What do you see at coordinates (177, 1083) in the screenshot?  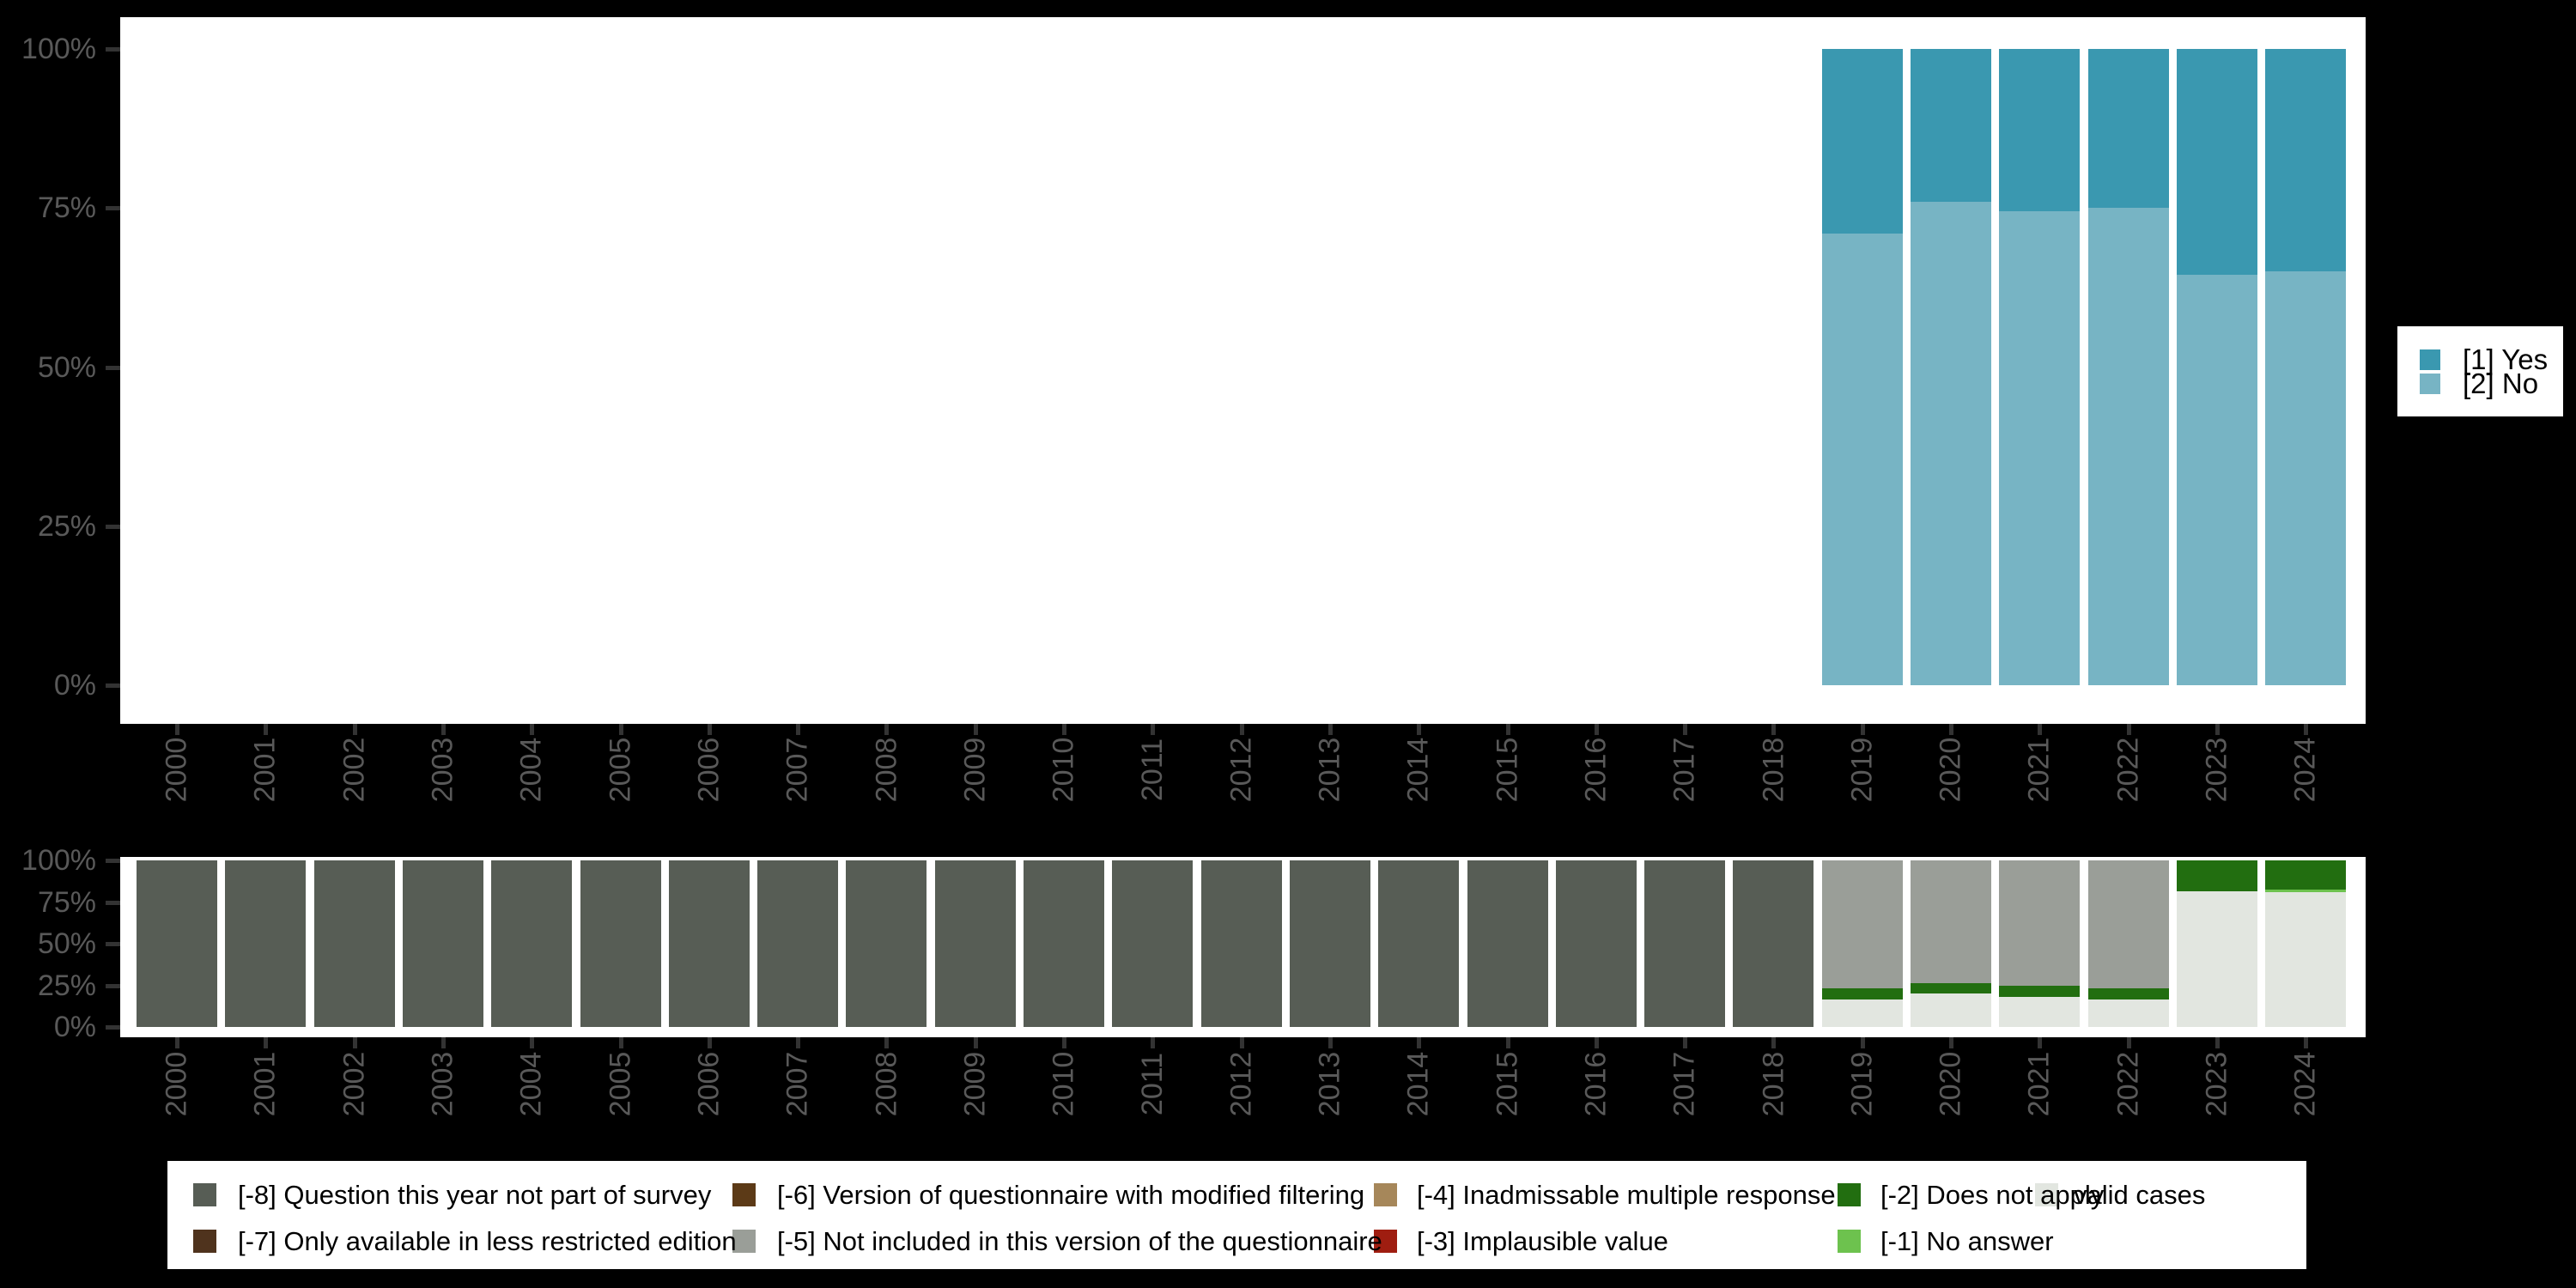 I see `bottom-x-tick-label-2000: 2000` at bounding box center [177, 1083].